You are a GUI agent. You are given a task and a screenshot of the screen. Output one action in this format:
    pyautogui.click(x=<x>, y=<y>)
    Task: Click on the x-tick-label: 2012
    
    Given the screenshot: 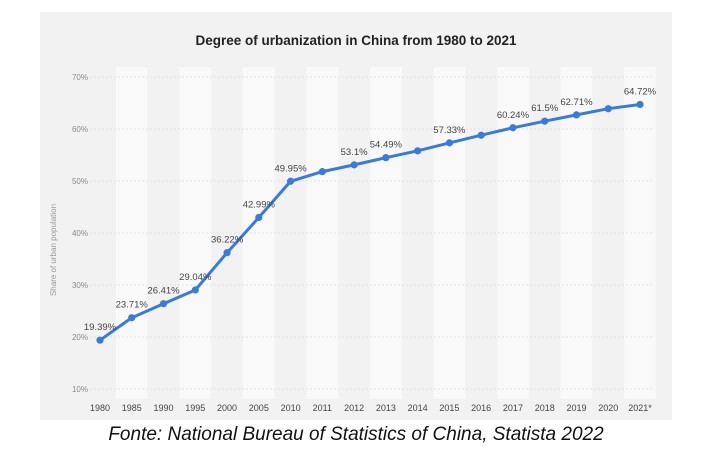 What is the action you would take?
    pyautogui.click(x=354, y=408)
    